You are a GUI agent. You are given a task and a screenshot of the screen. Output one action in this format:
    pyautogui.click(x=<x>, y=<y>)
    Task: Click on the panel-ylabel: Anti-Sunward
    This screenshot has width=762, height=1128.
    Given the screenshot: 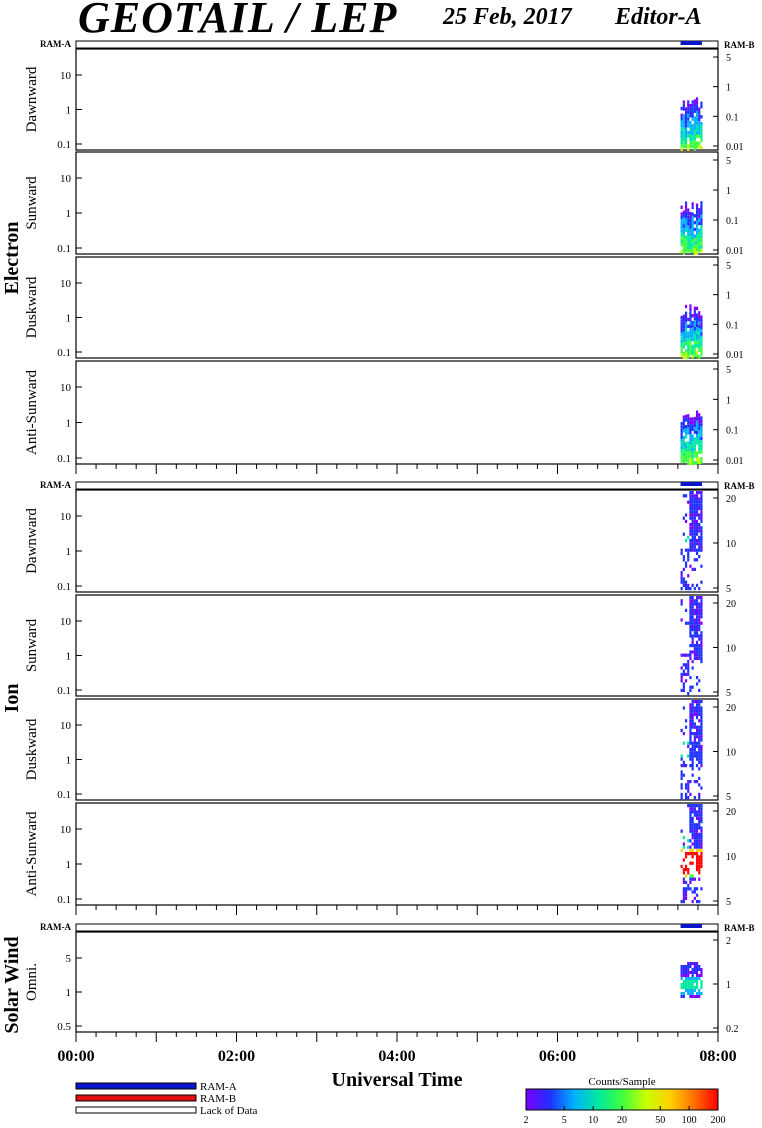 What is the action you would take?
    pyautogui.click(x=32, y=412)
    